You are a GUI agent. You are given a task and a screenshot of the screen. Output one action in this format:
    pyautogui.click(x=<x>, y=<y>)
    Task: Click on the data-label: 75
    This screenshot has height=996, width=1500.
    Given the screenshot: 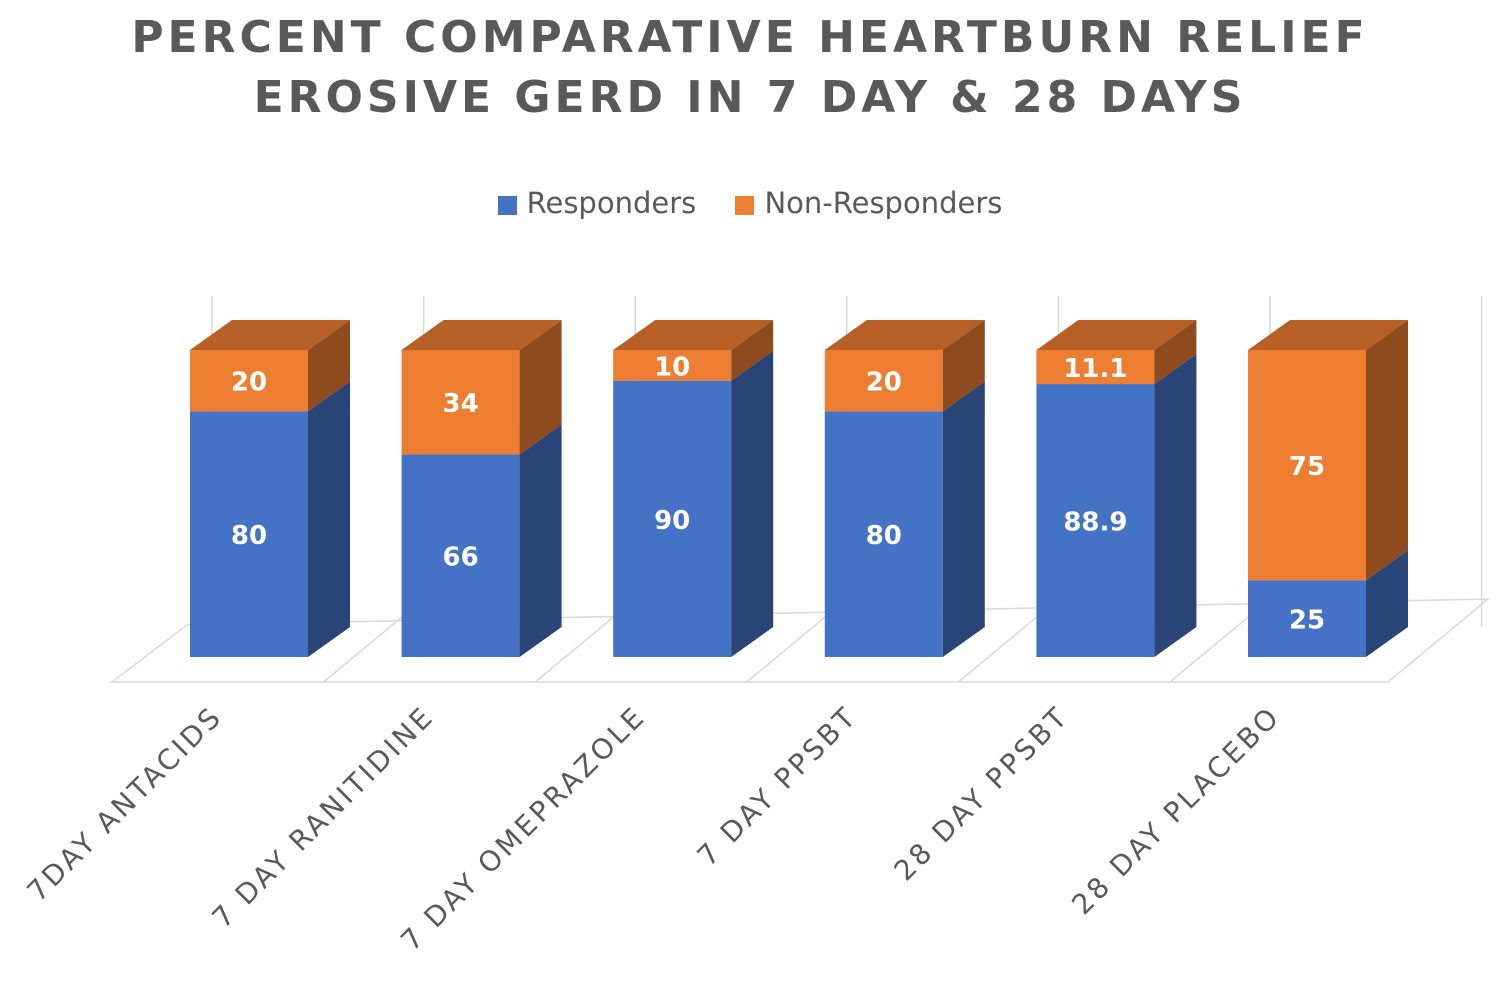 What is the action you would take?
    pyautogui.click(x=1307, y=467)
    